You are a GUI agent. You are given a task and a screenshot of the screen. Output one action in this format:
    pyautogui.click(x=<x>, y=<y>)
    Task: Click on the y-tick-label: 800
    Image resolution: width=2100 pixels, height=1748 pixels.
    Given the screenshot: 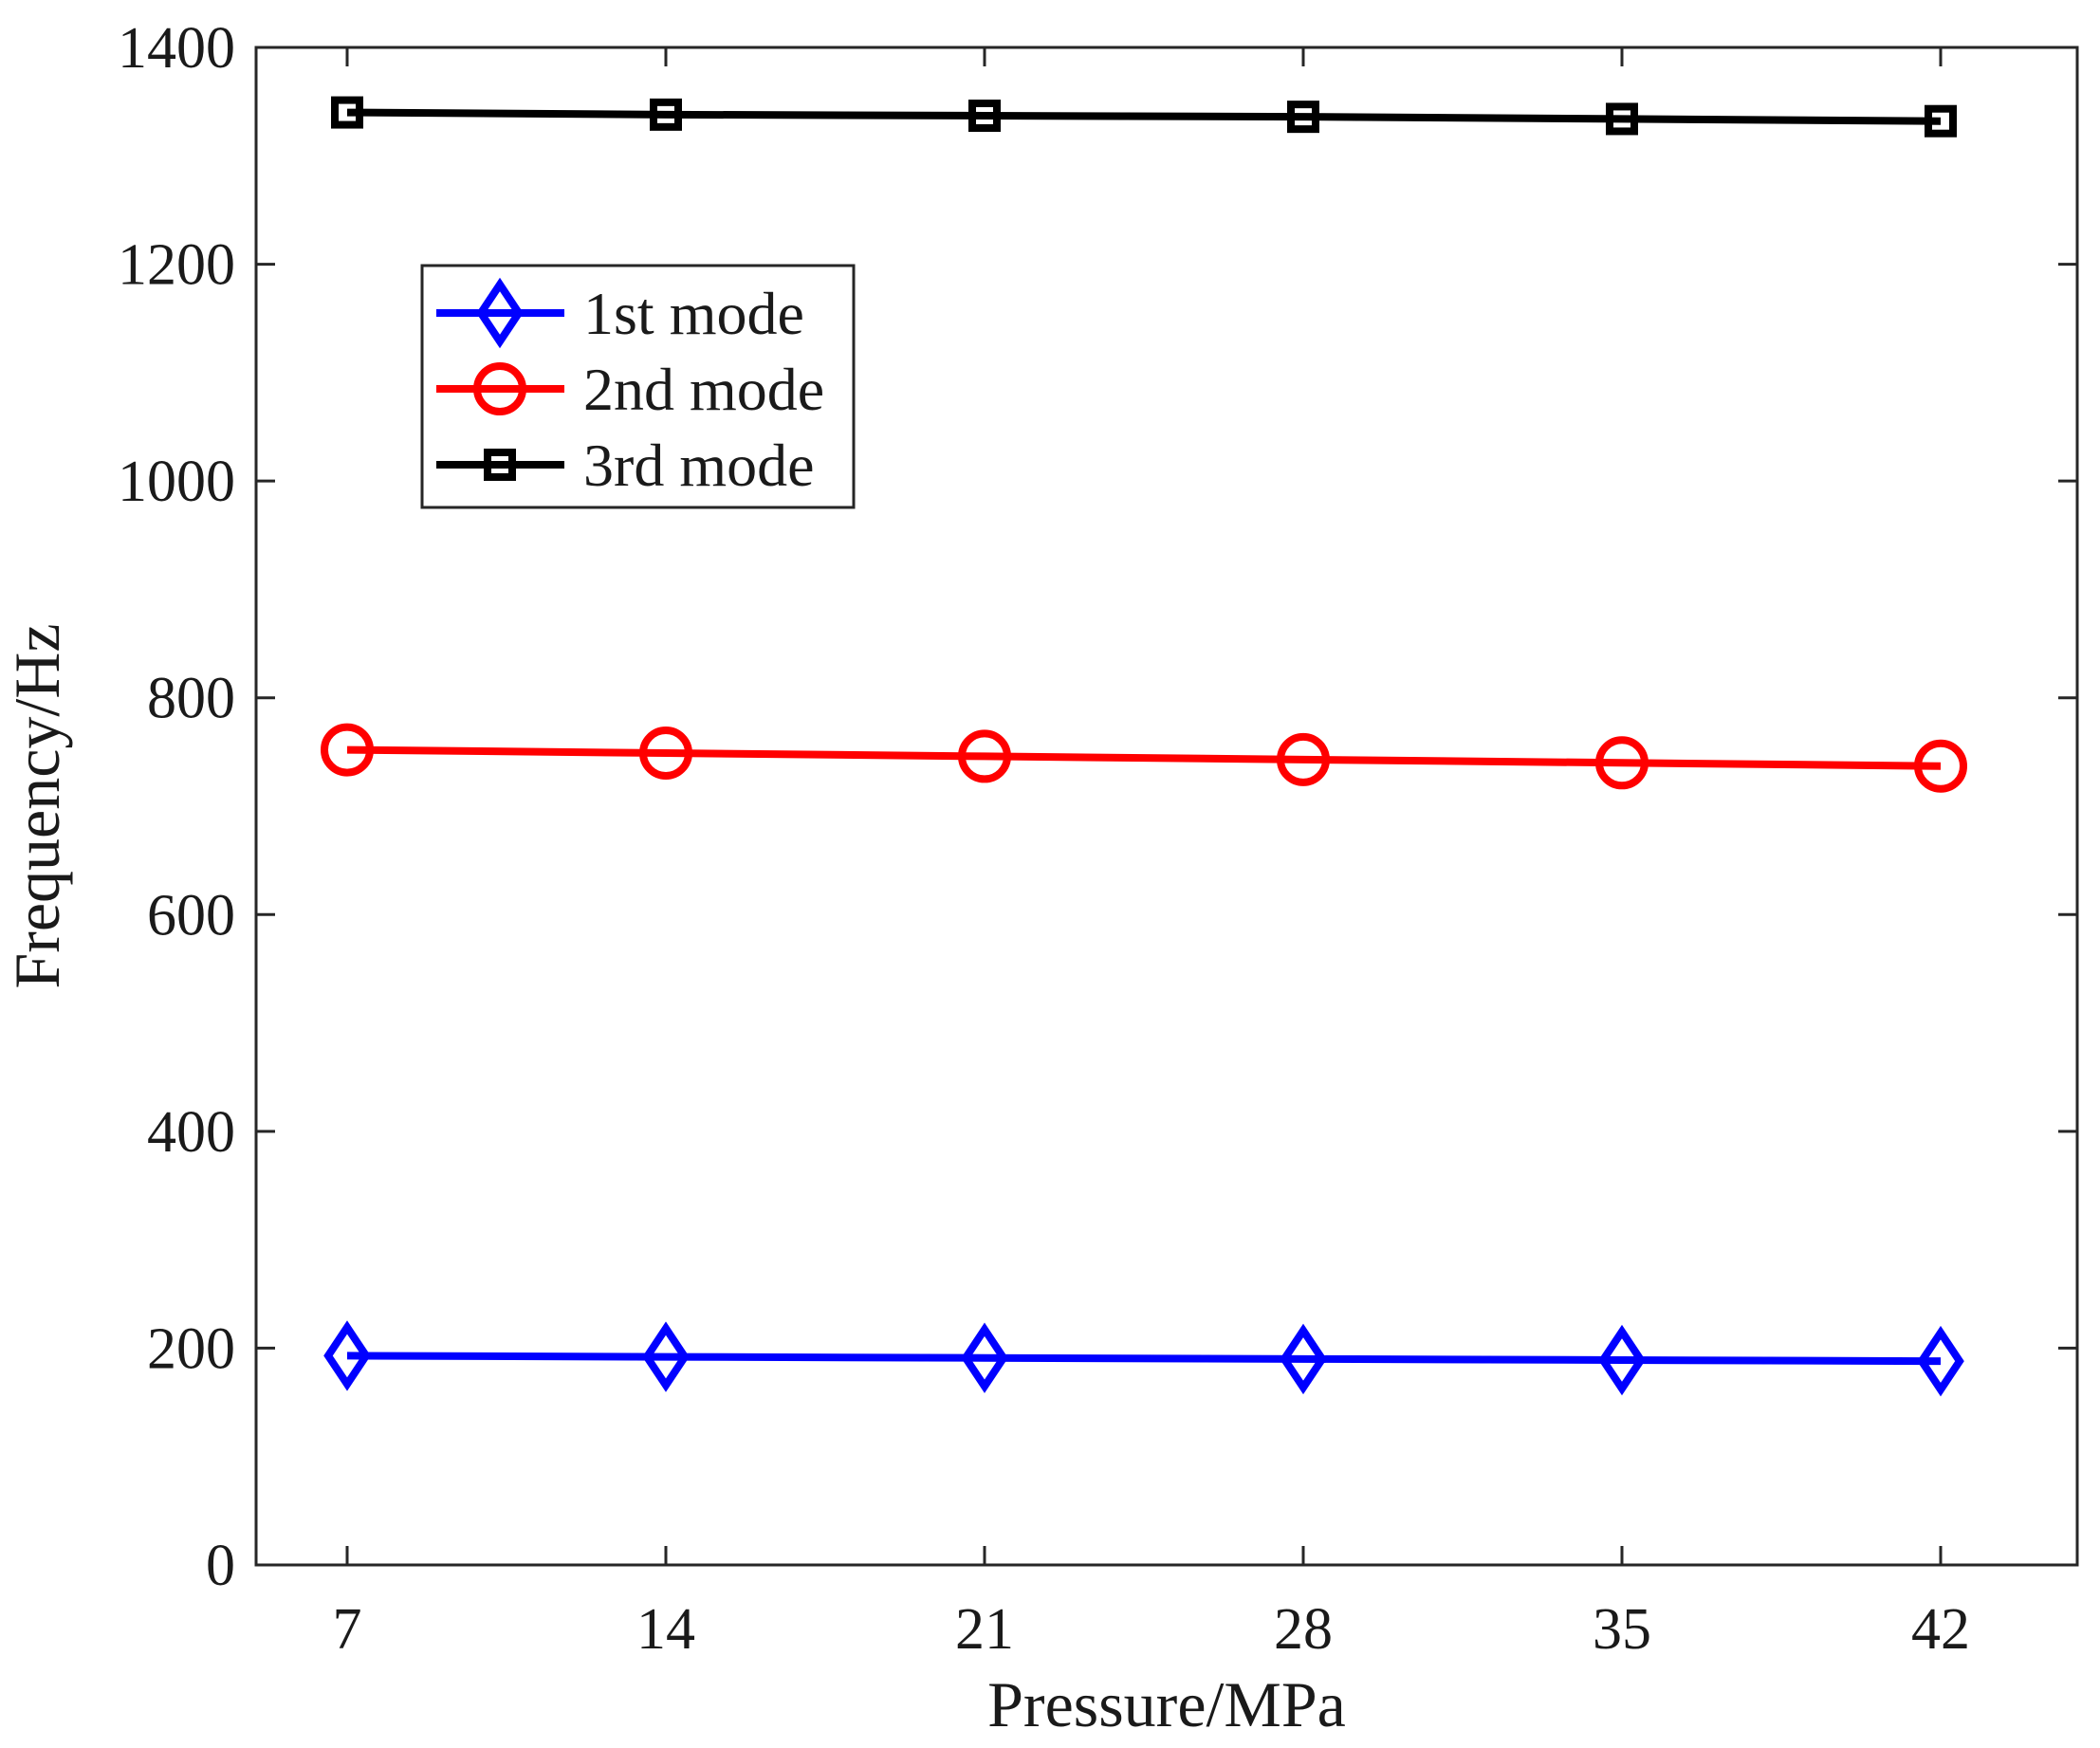 What is the action you would take?
    pyautogui.click(x=191, y=699)
    